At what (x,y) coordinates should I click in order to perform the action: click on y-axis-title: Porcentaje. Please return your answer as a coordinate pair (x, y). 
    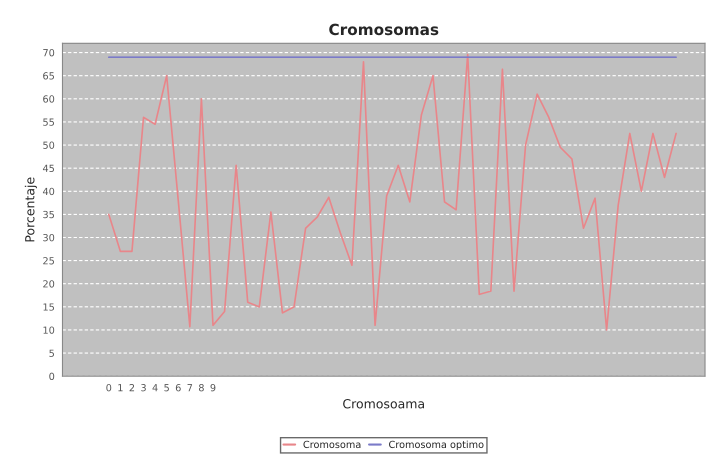
    Looking at the image, I should click on (30, 210).